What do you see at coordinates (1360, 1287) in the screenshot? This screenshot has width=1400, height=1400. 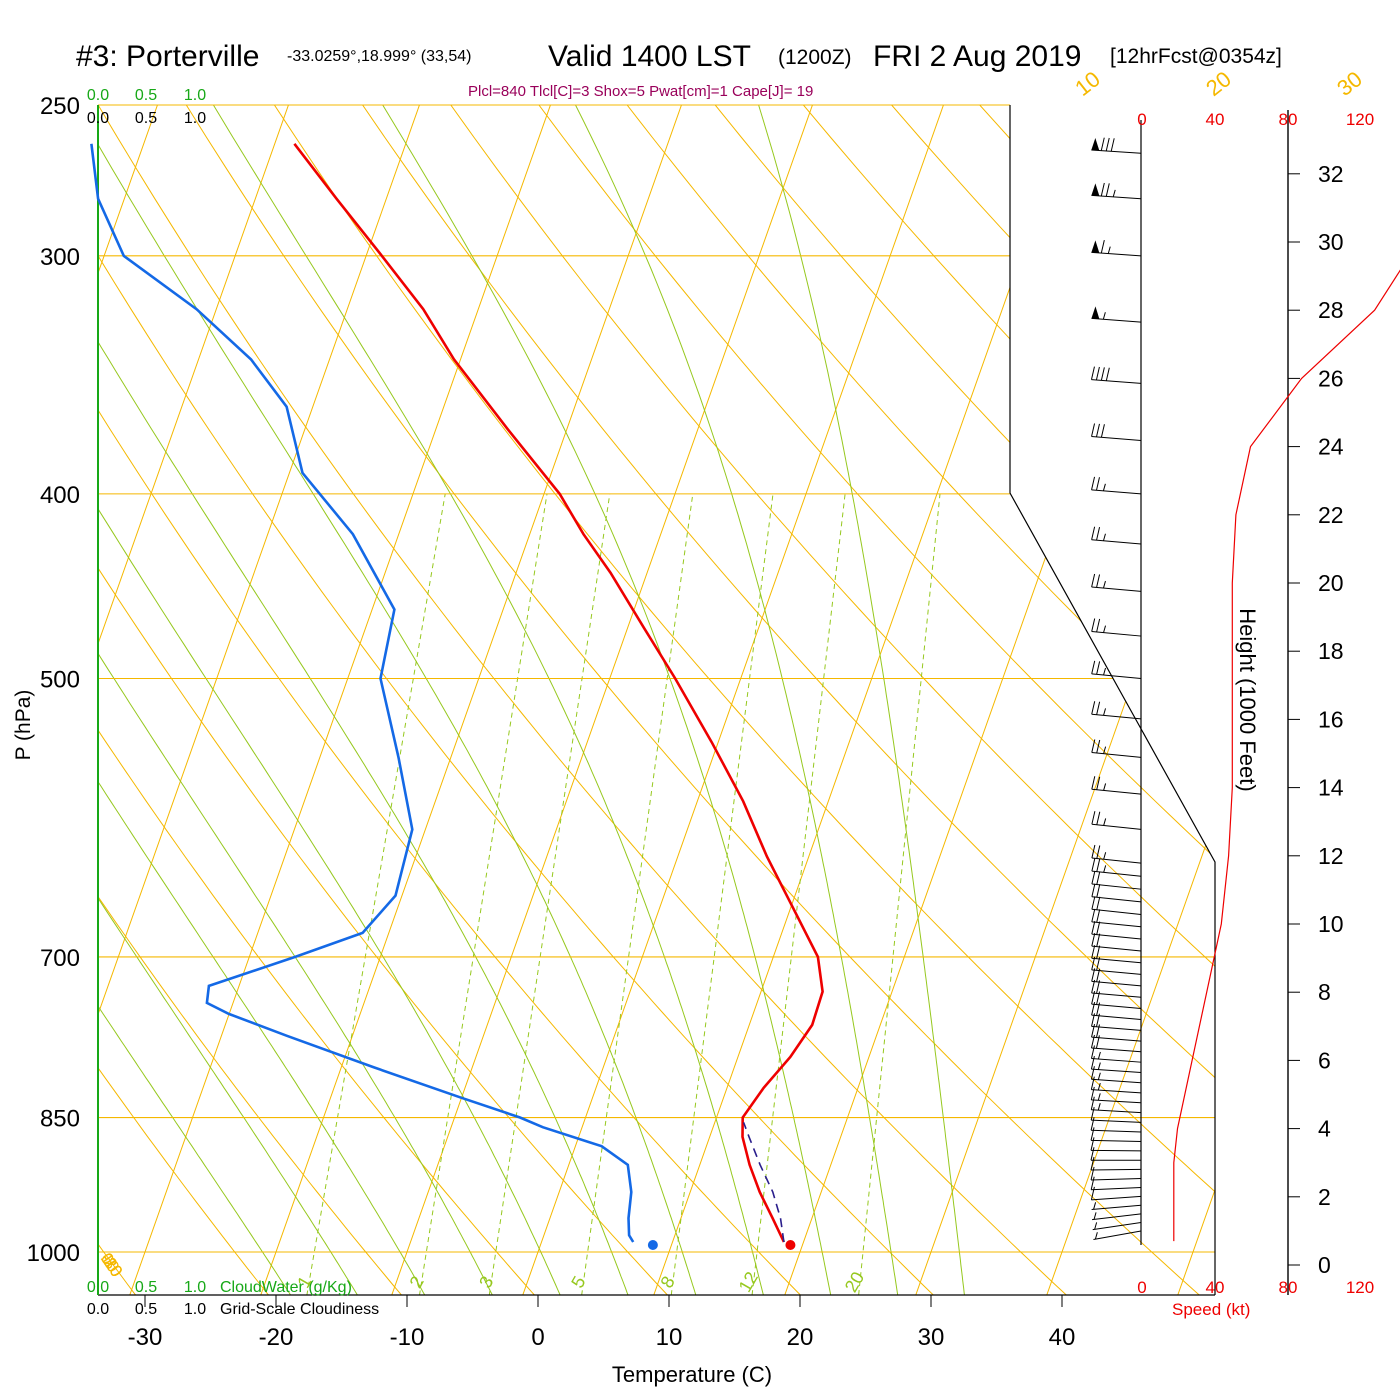 I see `speed-tick-label: 120` at bounding box center [1360, 1287].